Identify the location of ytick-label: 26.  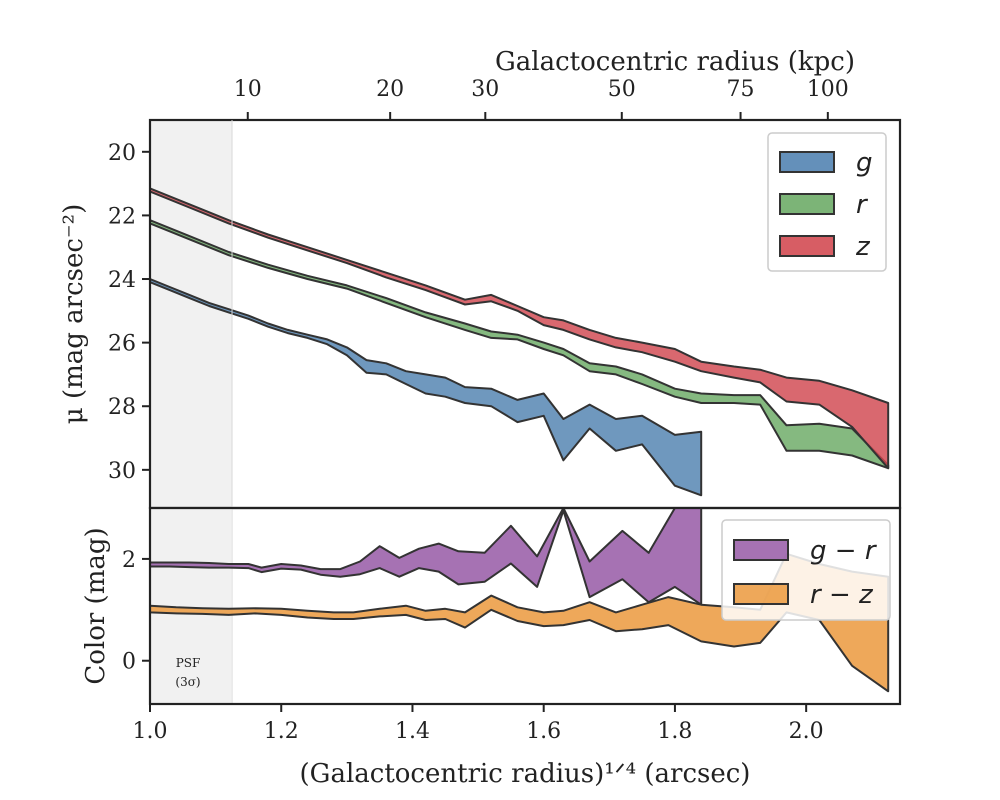
(122, 344).